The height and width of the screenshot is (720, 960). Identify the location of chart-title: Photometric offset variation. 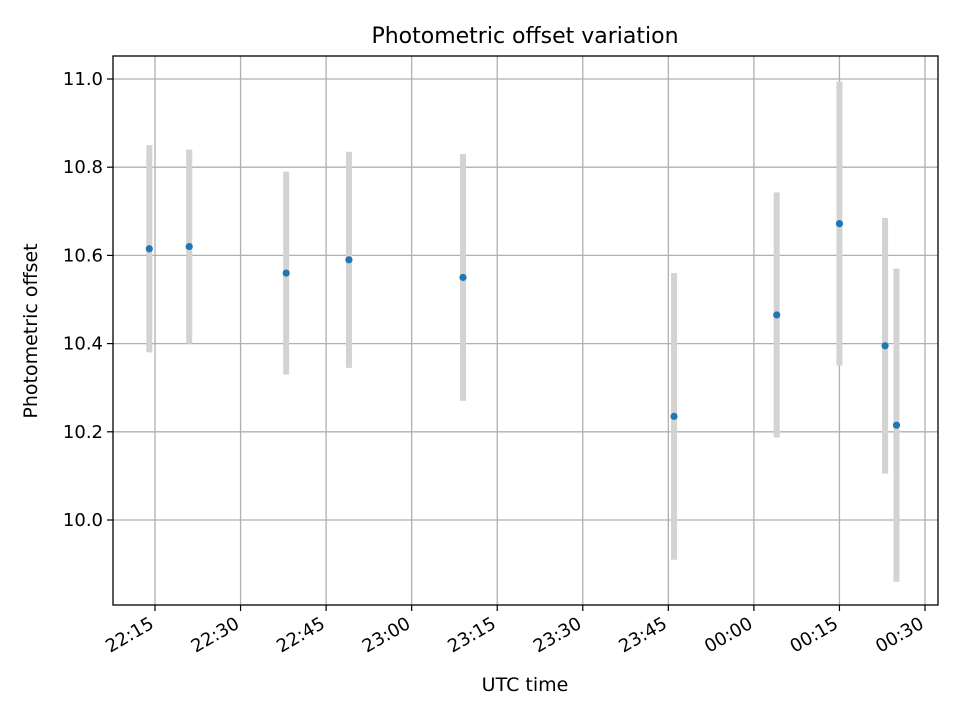
(524, 36).